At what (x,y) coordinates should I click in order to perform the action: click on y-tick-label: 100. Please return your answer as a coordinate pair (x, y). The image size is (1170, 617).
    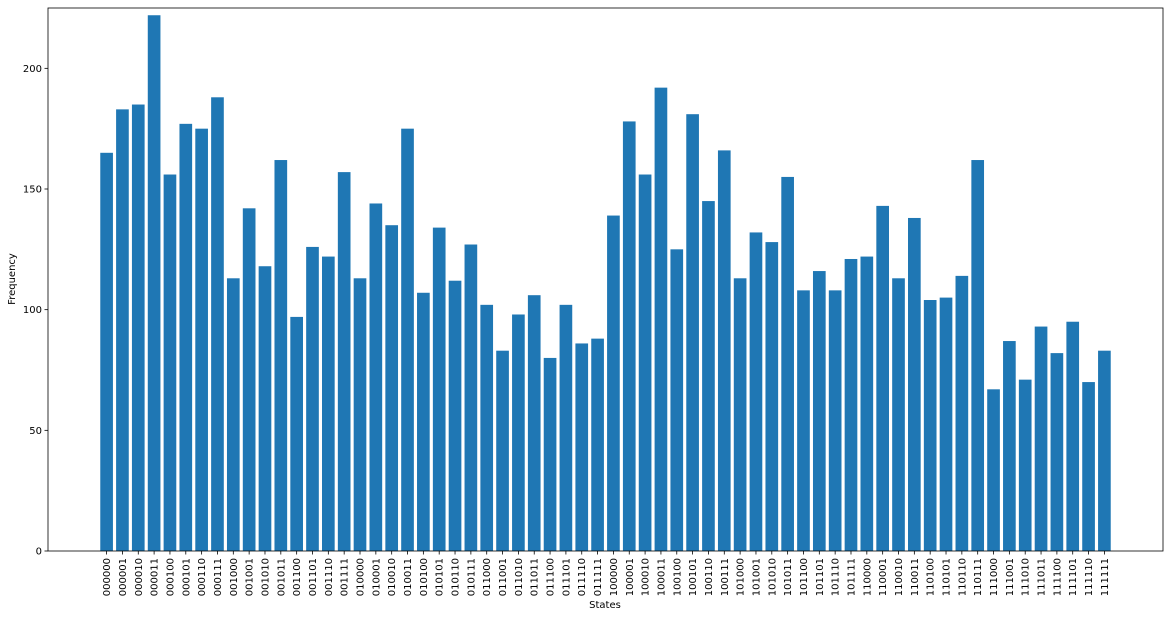
    Looking at the image, I should click on (32, 310).